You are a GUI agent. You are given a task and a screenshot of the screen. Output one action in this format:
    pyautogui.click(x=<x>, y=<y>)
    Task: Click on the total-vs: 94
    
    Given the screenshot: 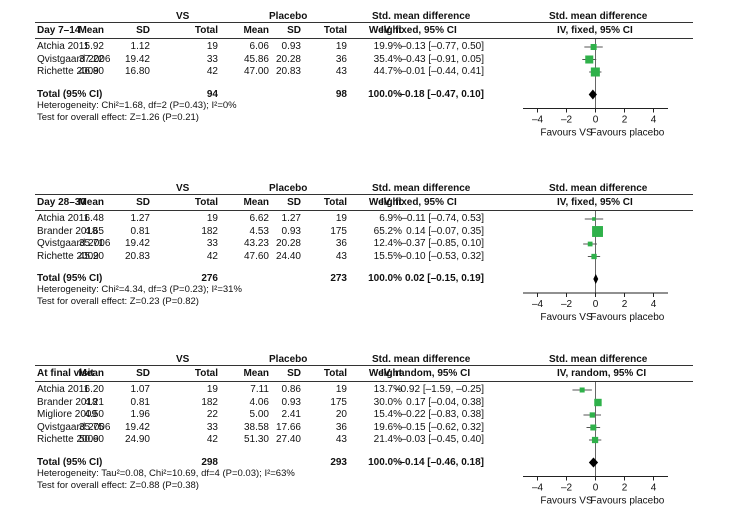 What is the action you would take?
    pyautogui.click(x=212, y=94)
    